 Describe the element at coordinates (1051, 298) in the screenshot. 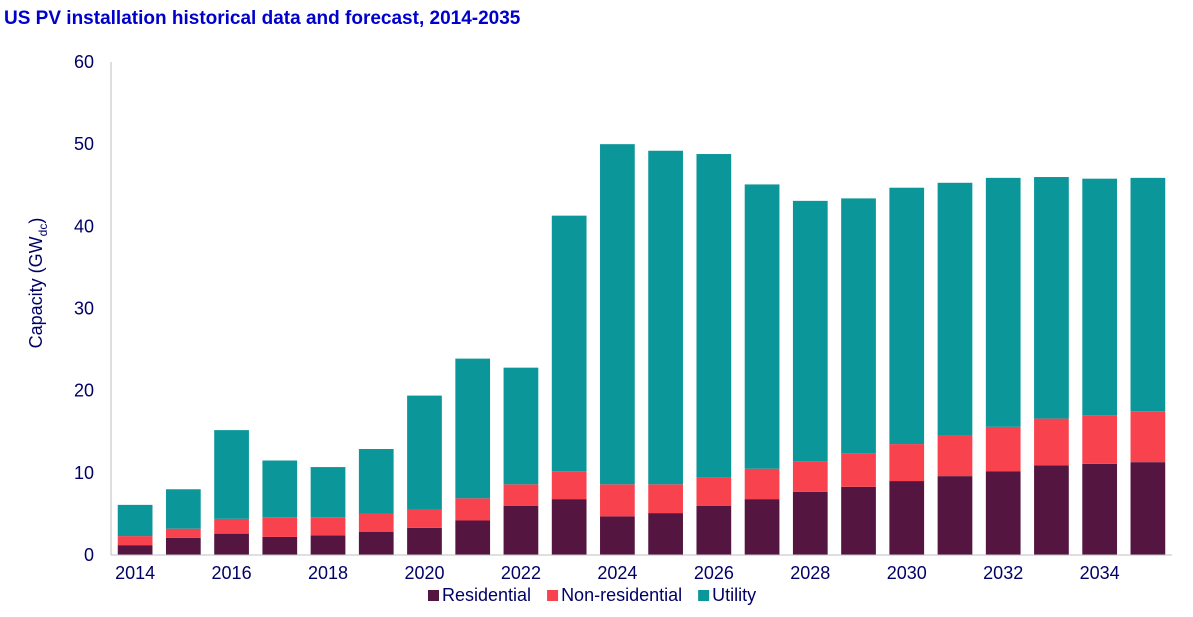

I see `bar-utility-2033` at that location.